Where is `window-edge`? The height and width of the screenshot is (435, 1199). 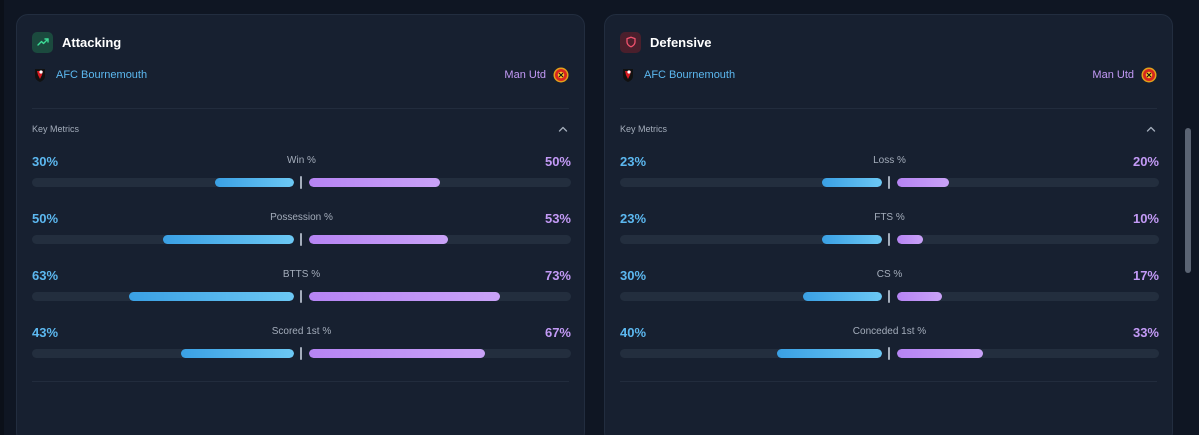 window-edge is located at coordinates (2, 217).